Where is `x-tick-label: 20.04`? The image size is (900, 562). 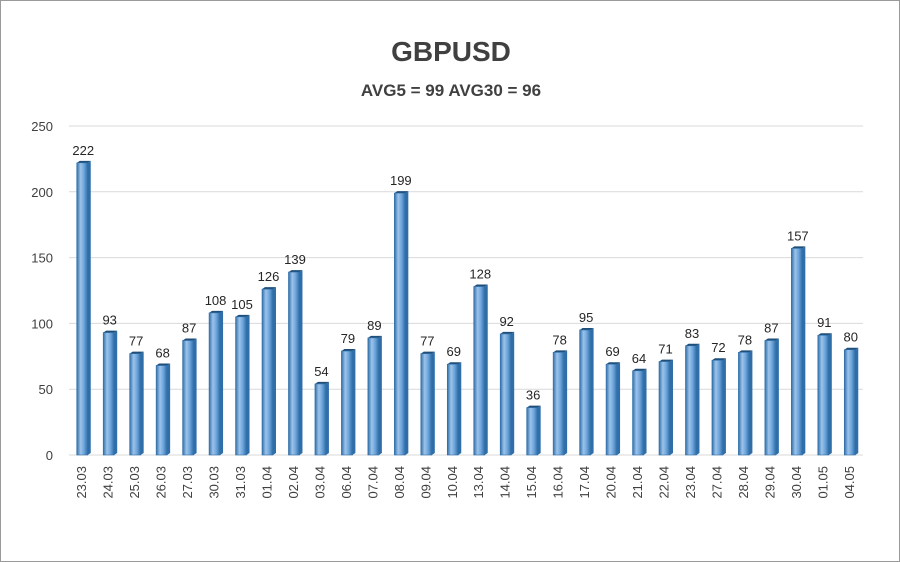
x-tick-label: 20.04 is located at coordinates (611, 482).